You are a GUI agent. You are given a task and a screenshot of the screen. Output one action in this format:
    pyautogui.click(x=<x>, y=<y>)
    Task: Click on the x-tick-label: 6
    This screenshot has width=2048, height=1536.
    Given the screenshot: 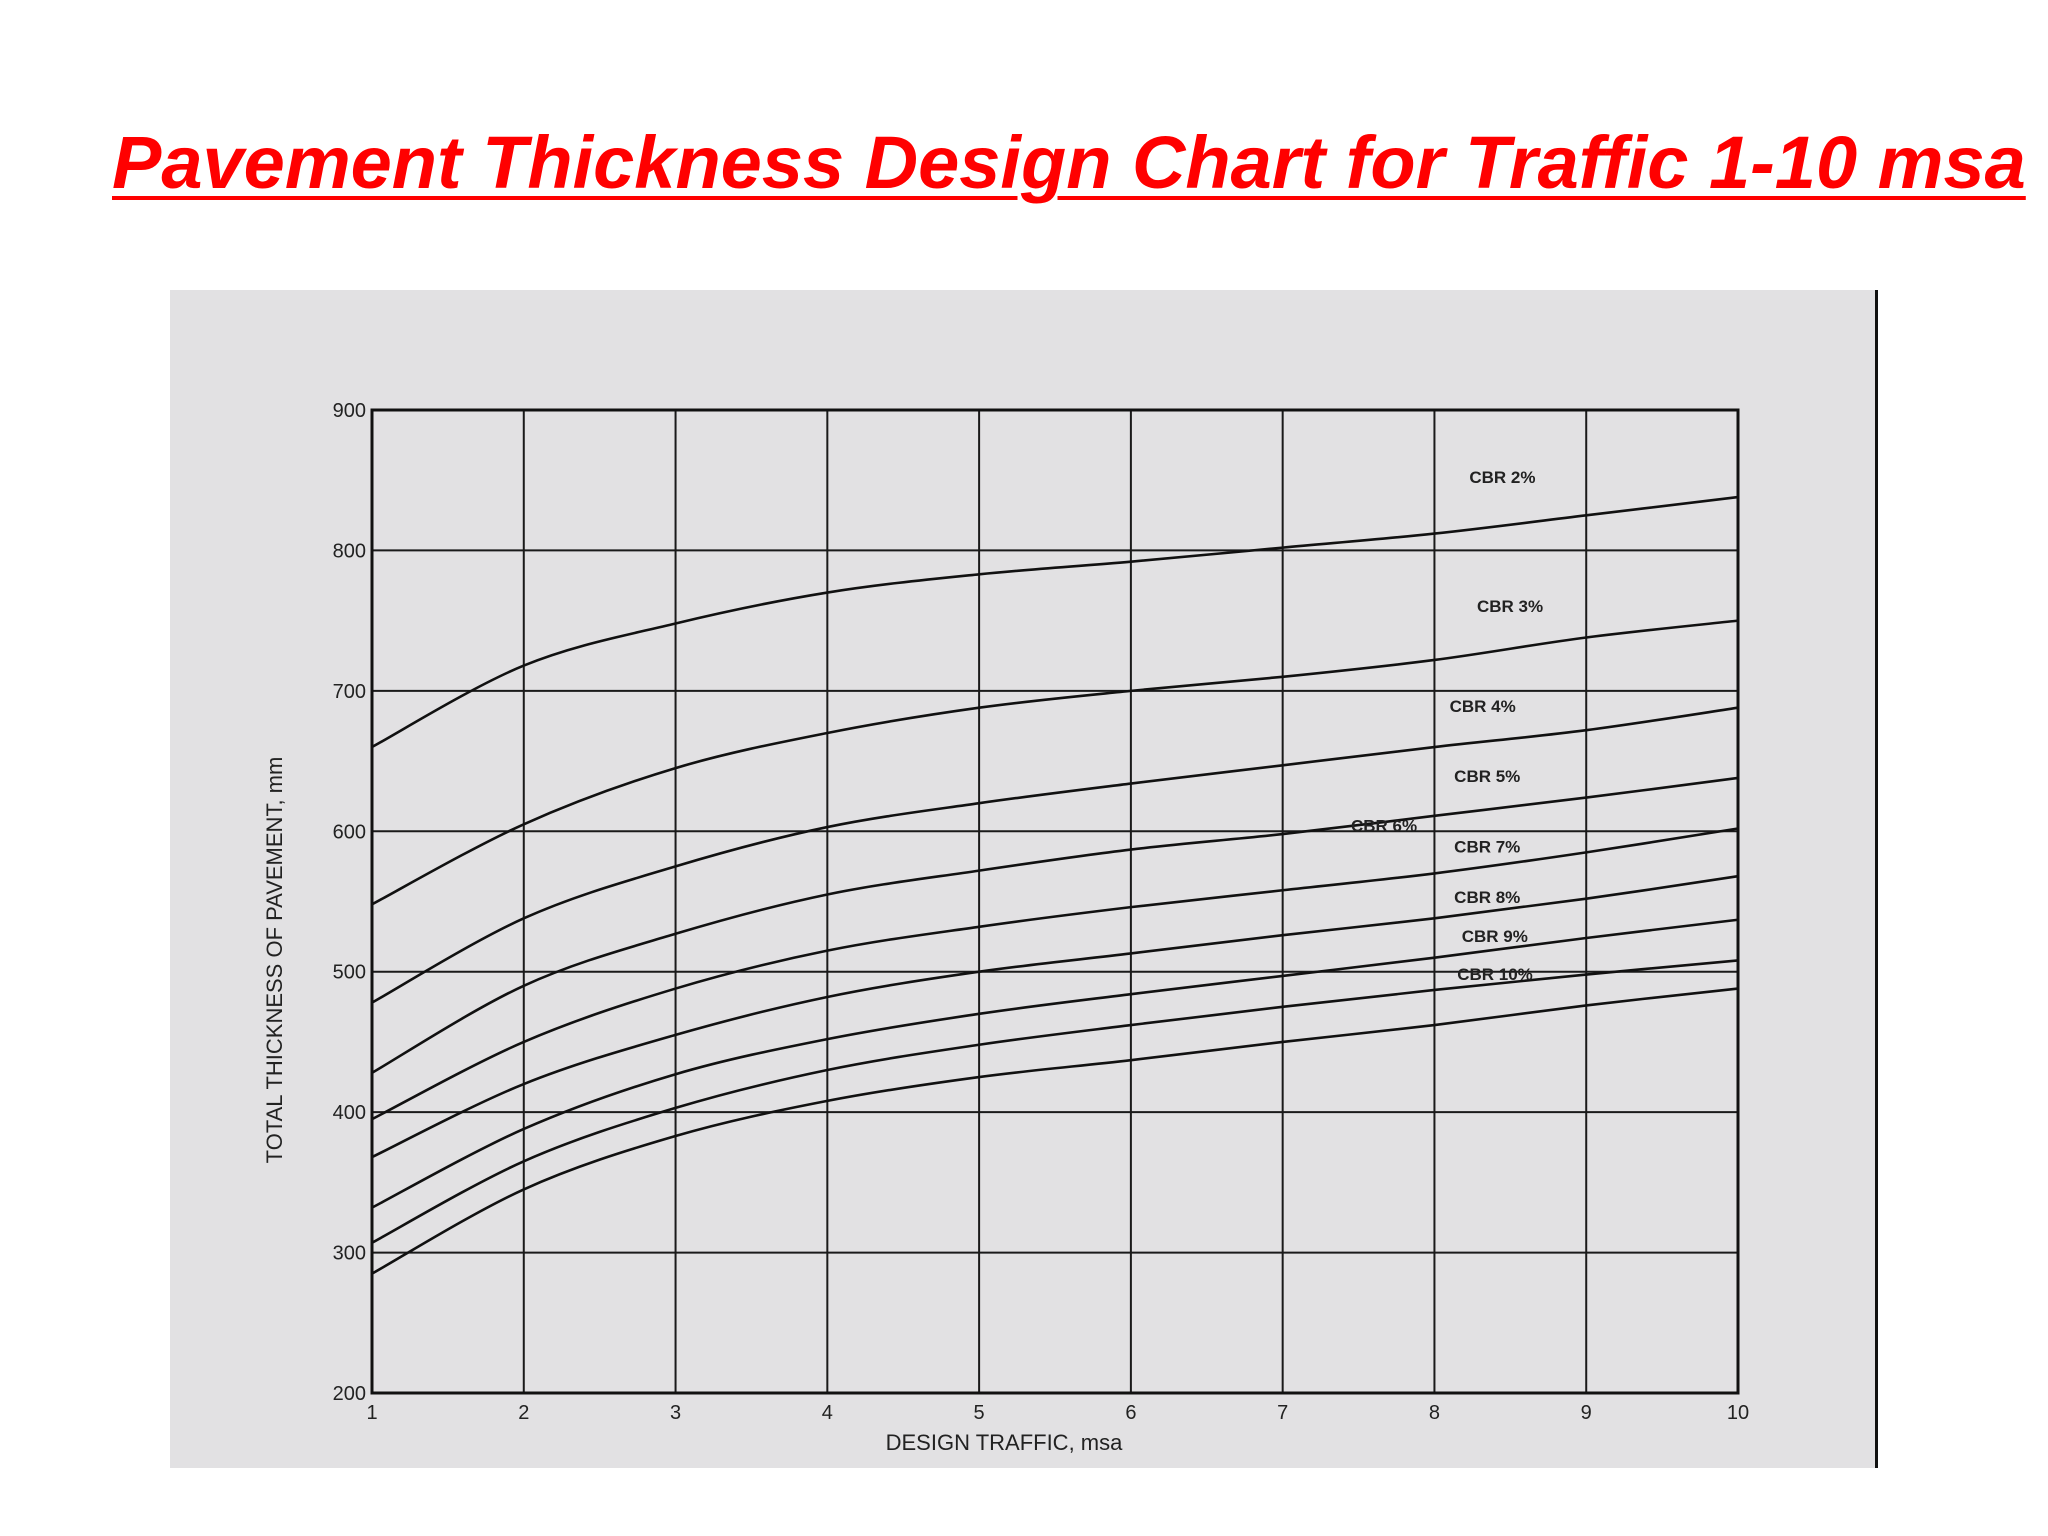 What is the action you would take?
    pyautogui.click(x=1130, y=1413)
    